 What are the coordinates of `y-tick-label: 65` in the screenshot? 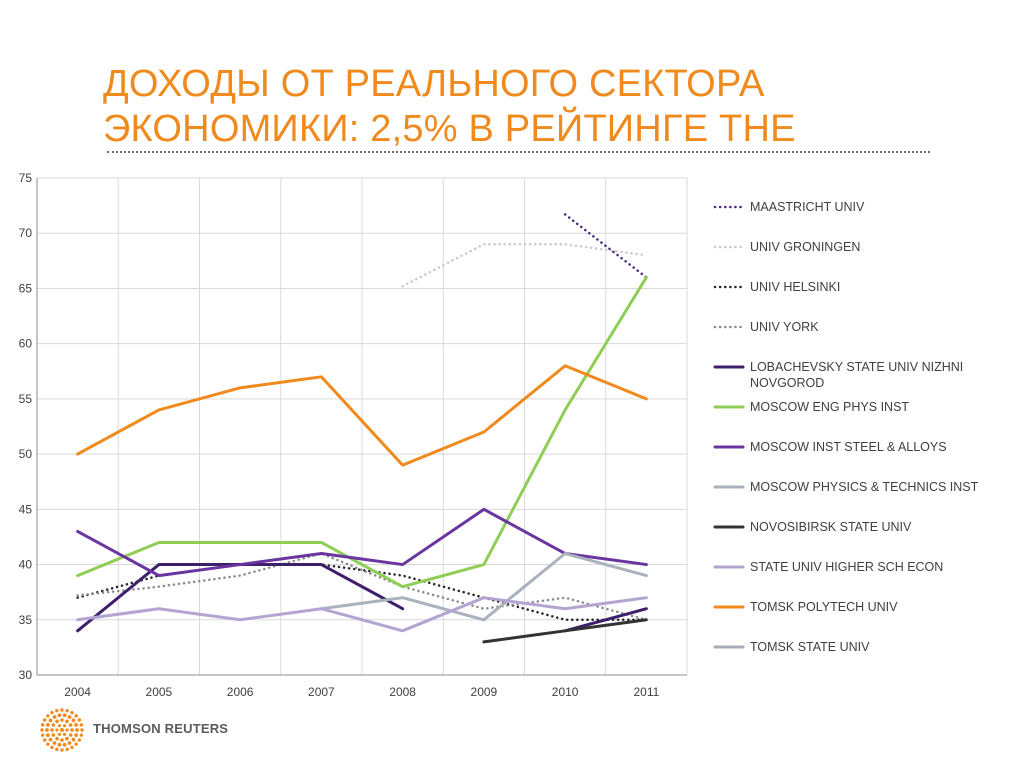 It's located at (26, 288).